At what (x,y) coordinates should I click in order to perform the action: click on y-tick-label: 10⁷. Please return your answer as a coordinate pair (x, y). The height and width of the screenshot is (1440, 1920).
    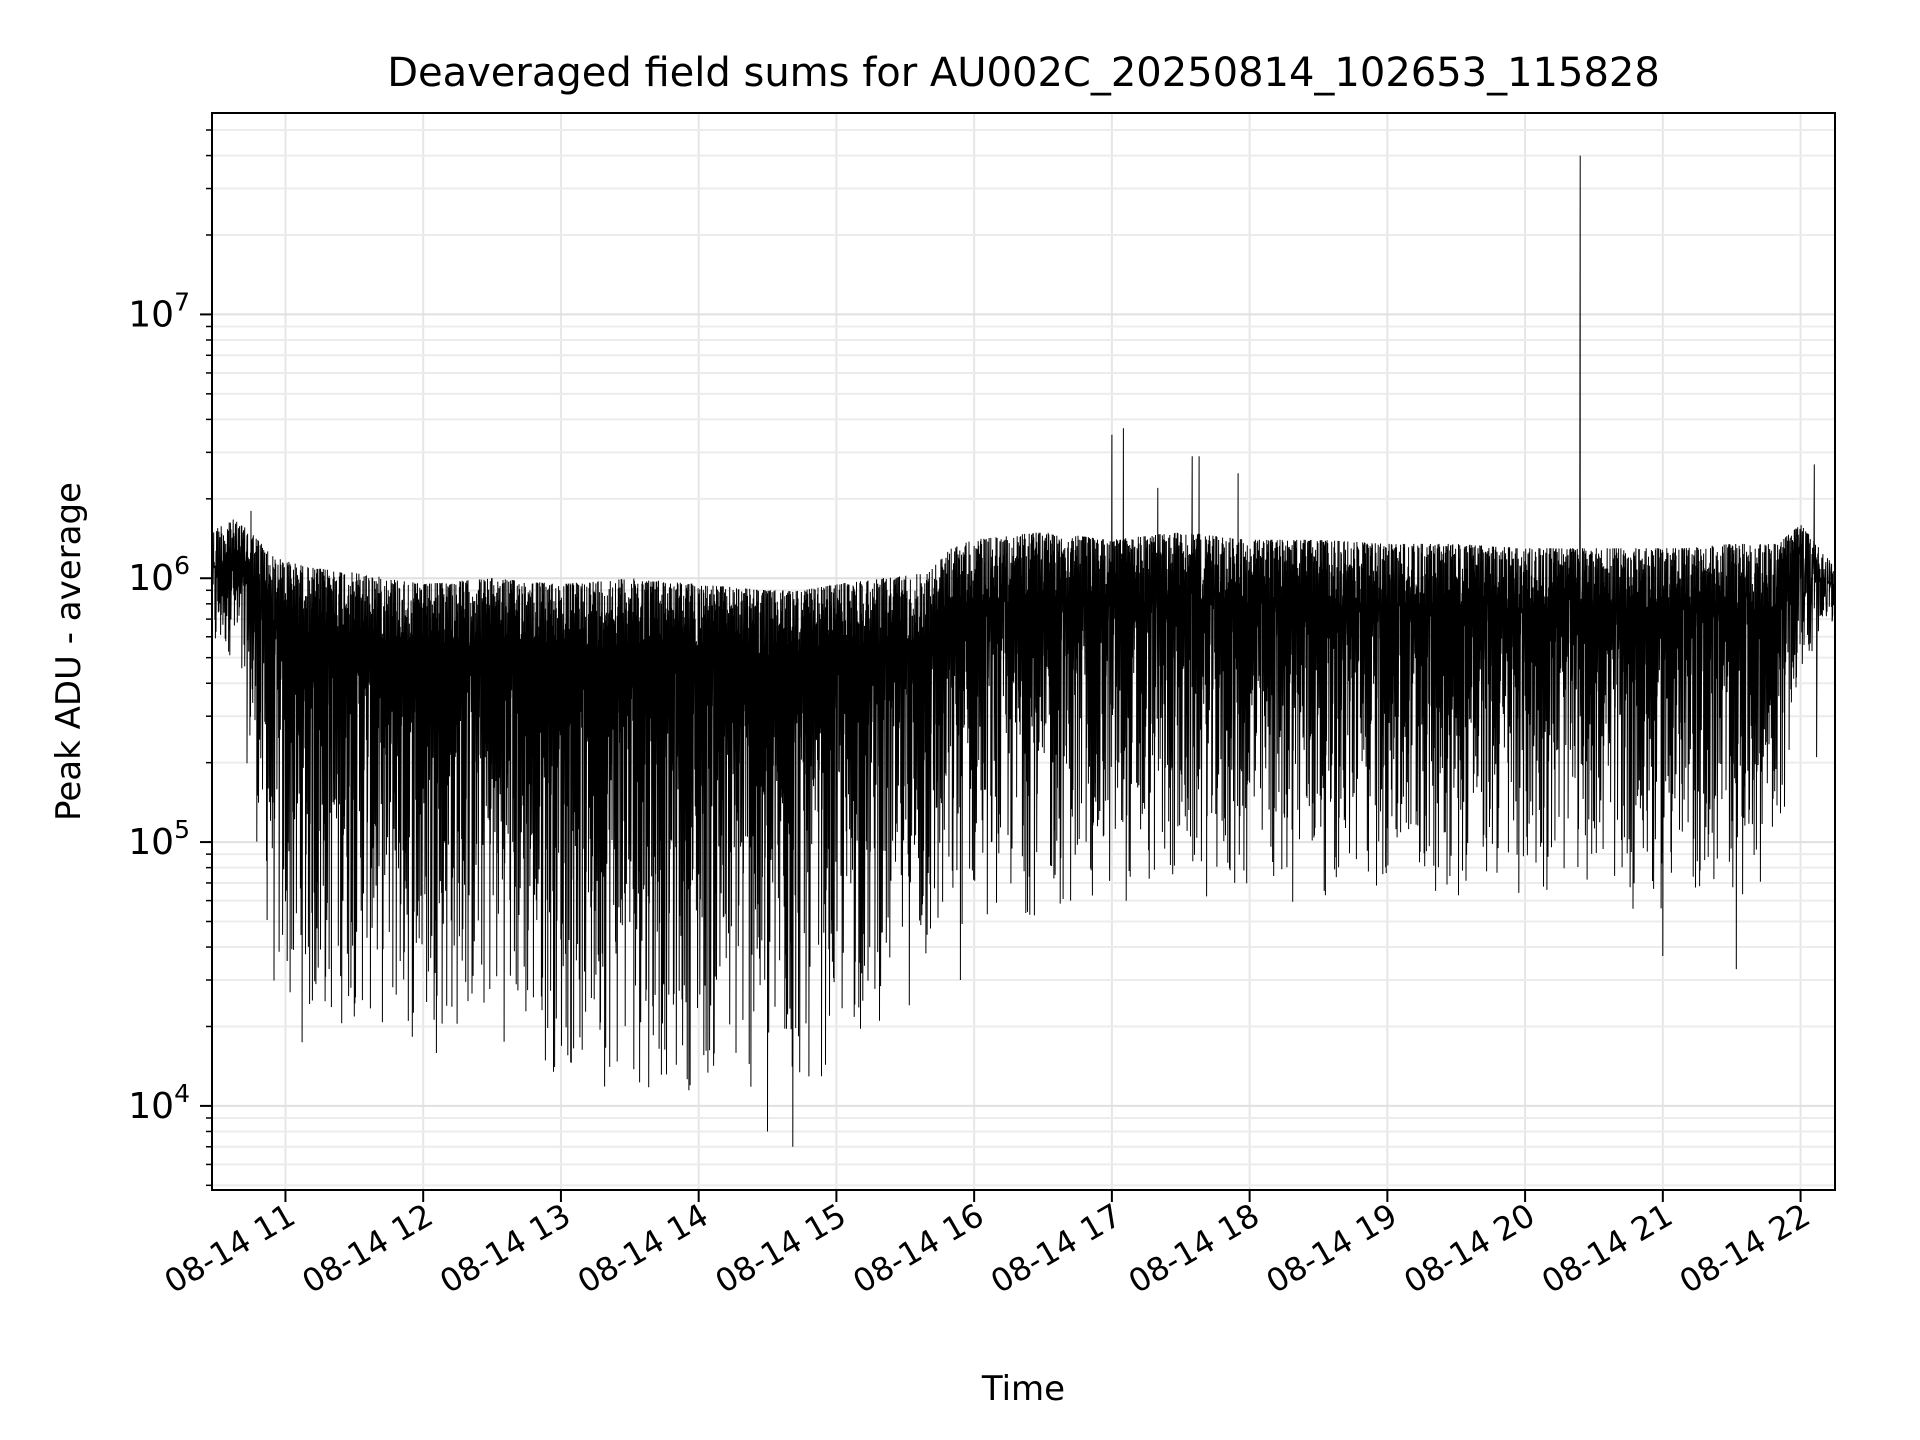
    Looking at the image, I should click on (159, 311).